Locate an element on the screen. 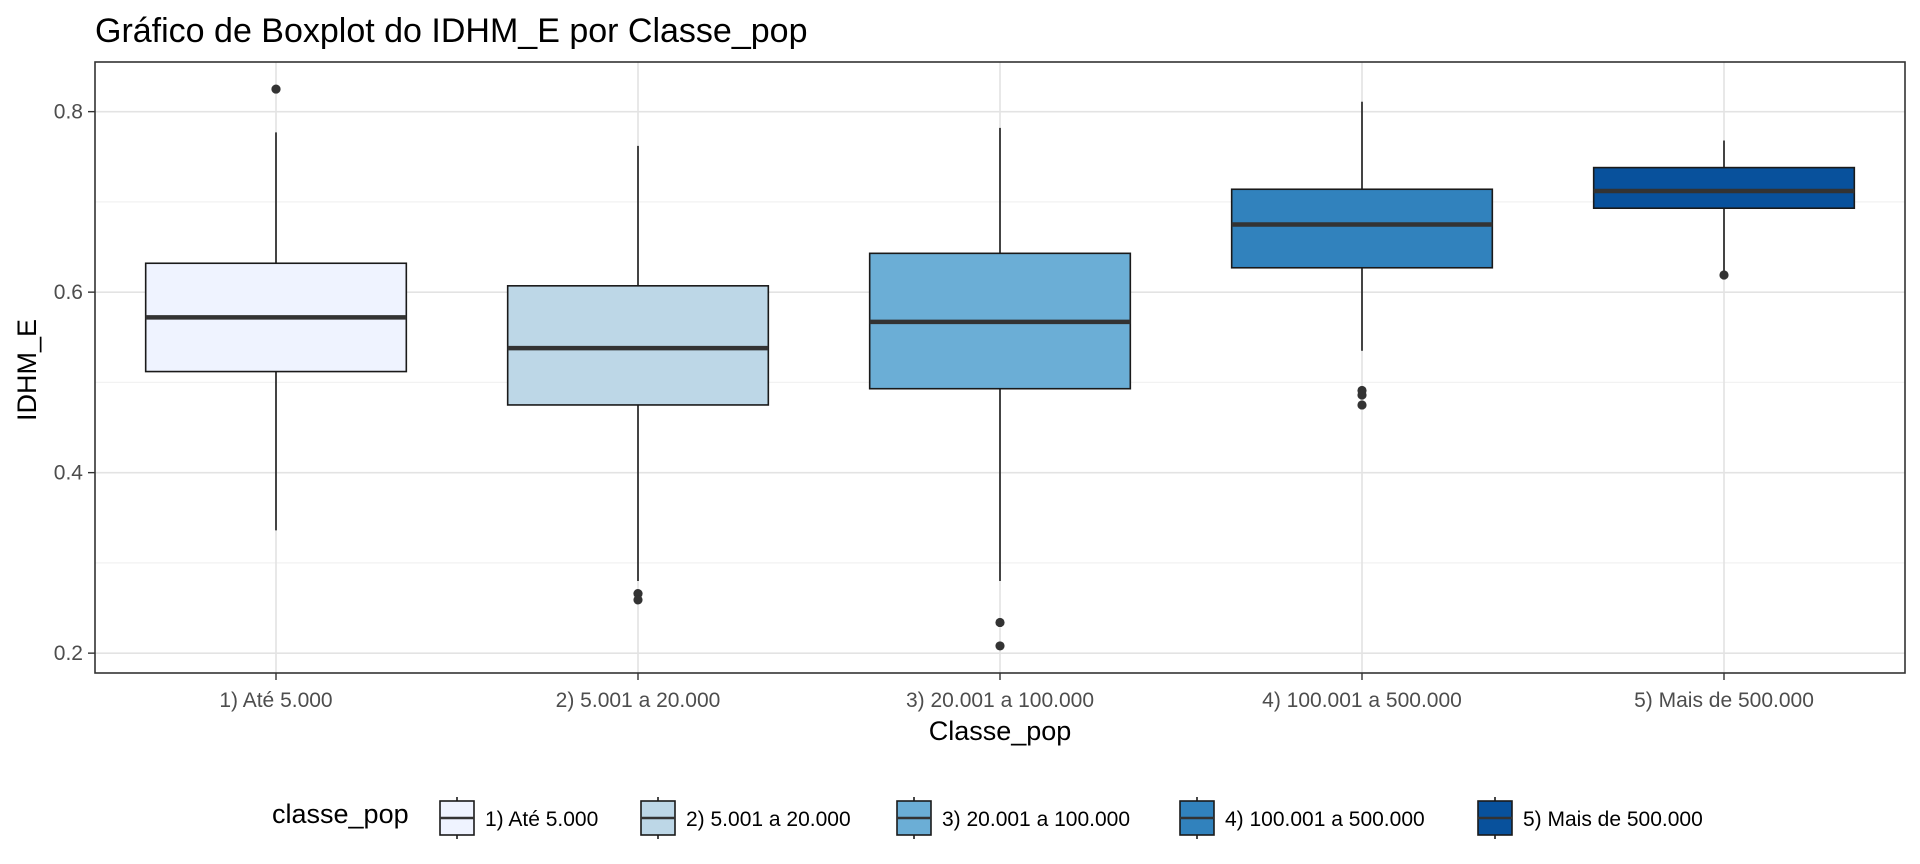 The height and width of the screenshot is (864, 1920). x-axis-title: Classe_pop is located at coordinates (1000, 731).